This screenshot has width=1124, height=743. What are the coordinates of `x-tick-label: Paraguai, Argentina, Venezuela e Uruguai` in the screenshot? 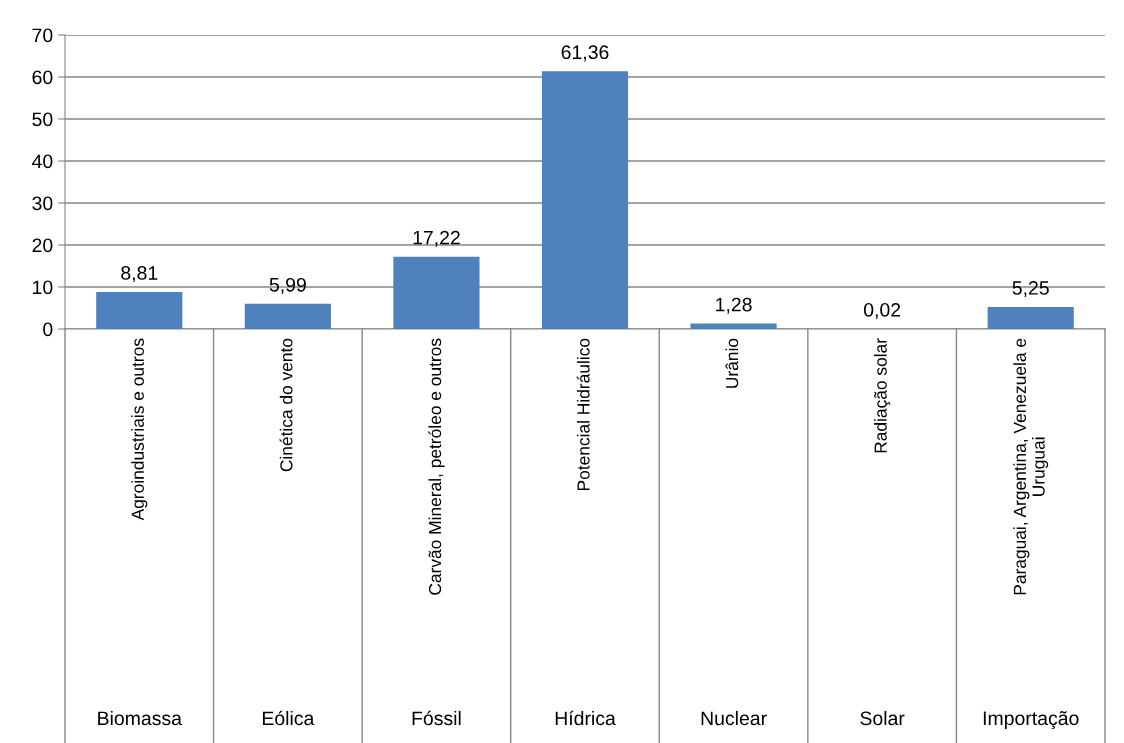 It's located at (1031, 466).